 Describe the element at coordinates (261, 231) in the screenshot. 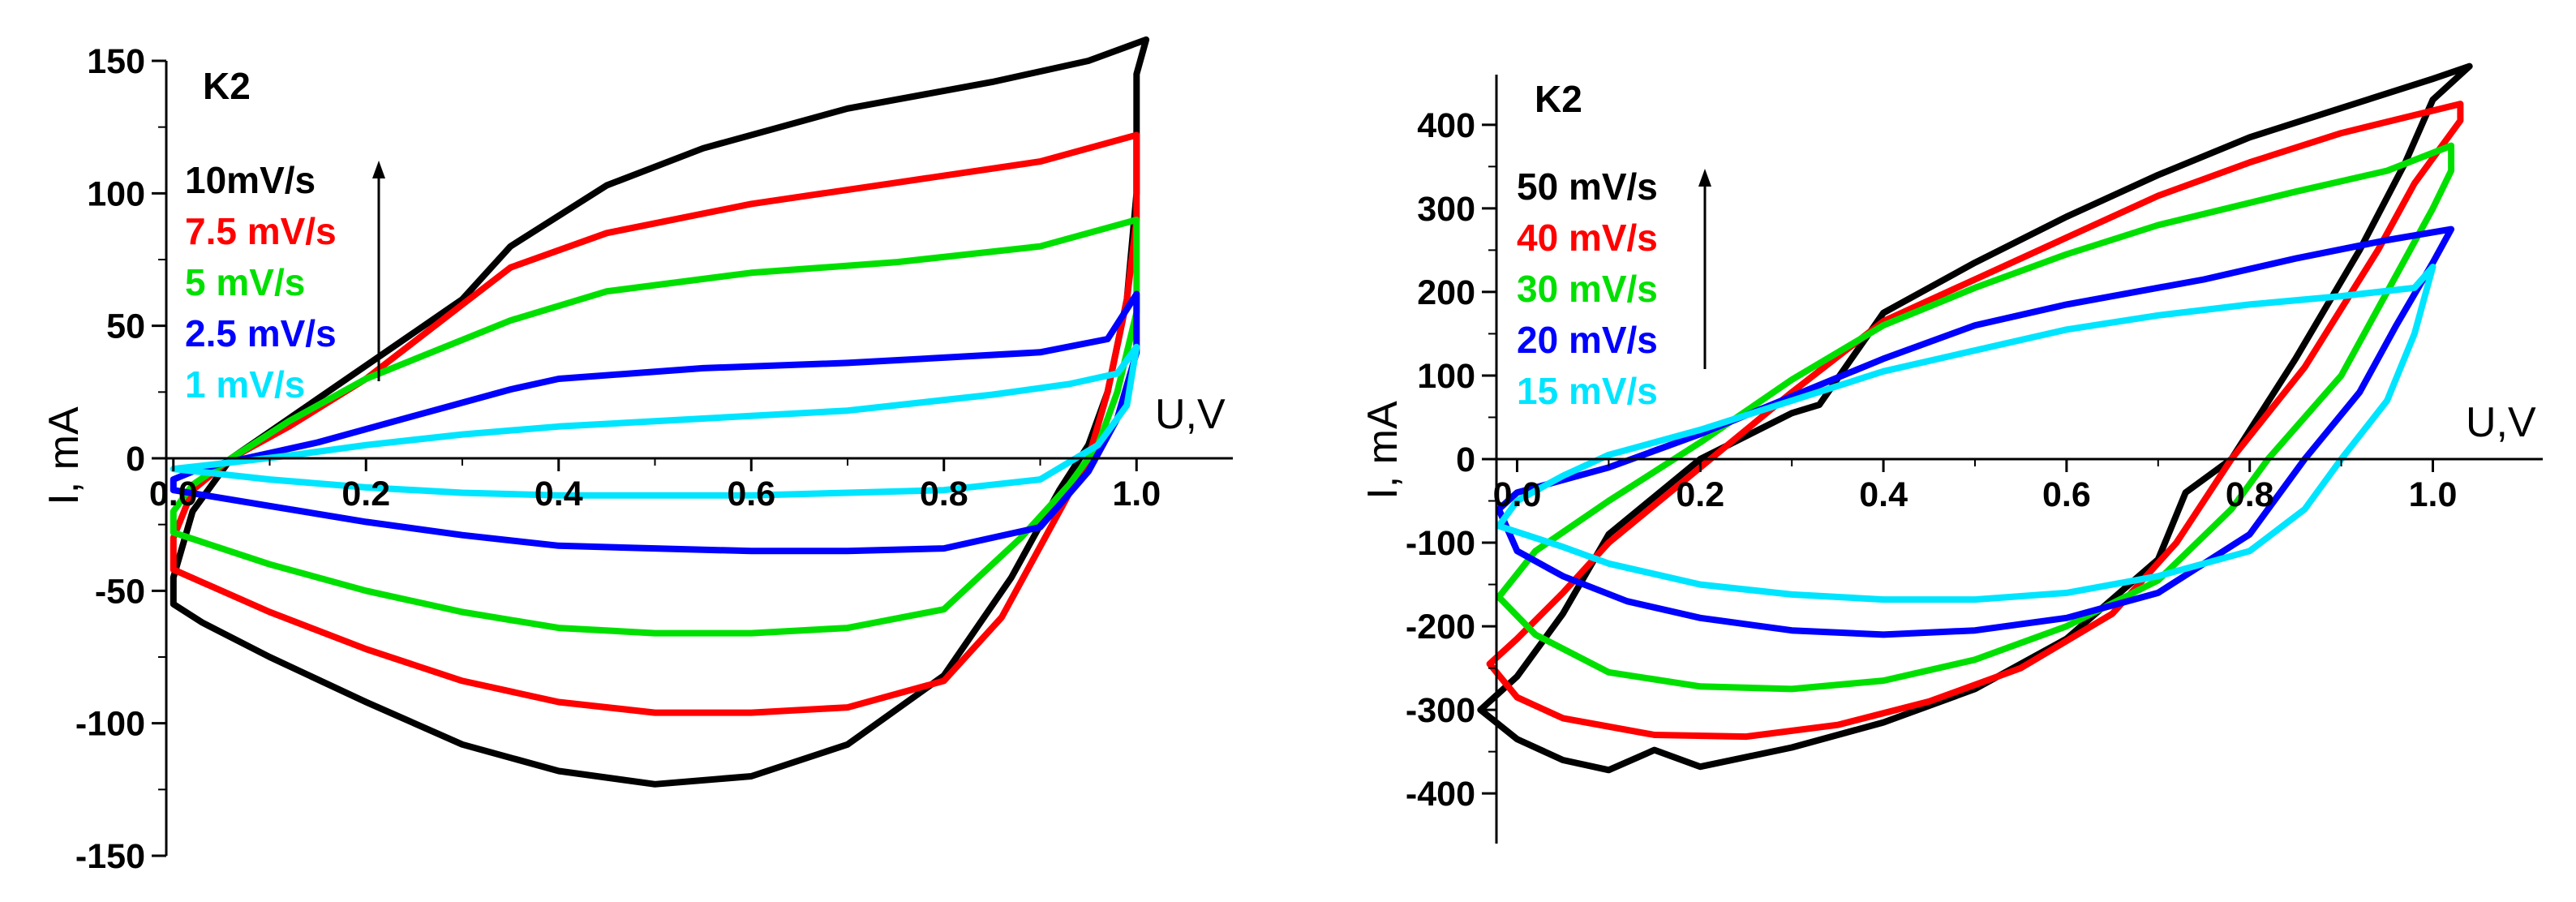

I see `legend-entry: 7.5 mV/s` at that location.